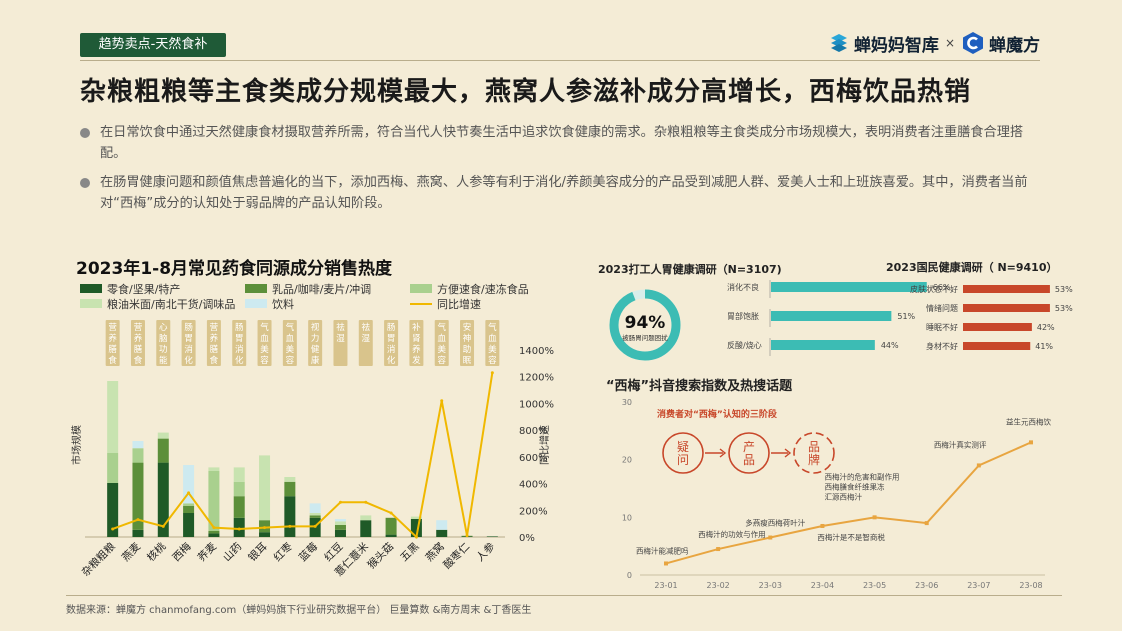  Describe the element at coordinates (340, 338) in the screenshot. I see `category-tag-char: 湿` at that location.